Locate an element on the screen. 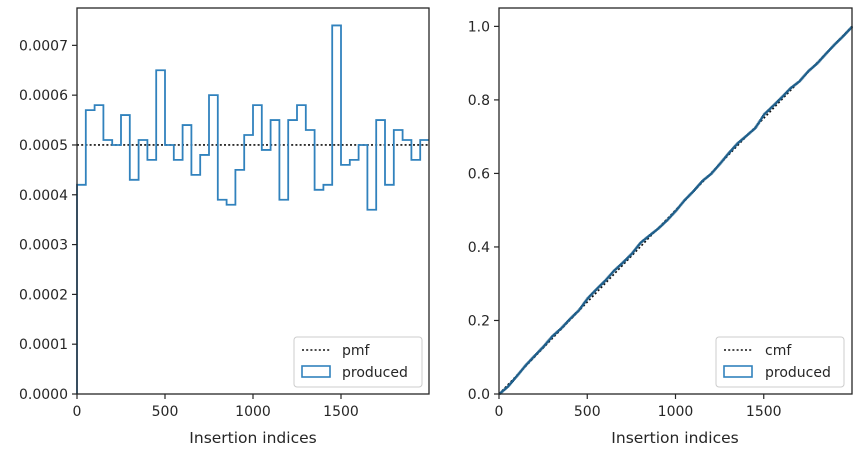 The image size is (861, 453). y-tick-label: 0.0002 is located at coordinates (43, 295).